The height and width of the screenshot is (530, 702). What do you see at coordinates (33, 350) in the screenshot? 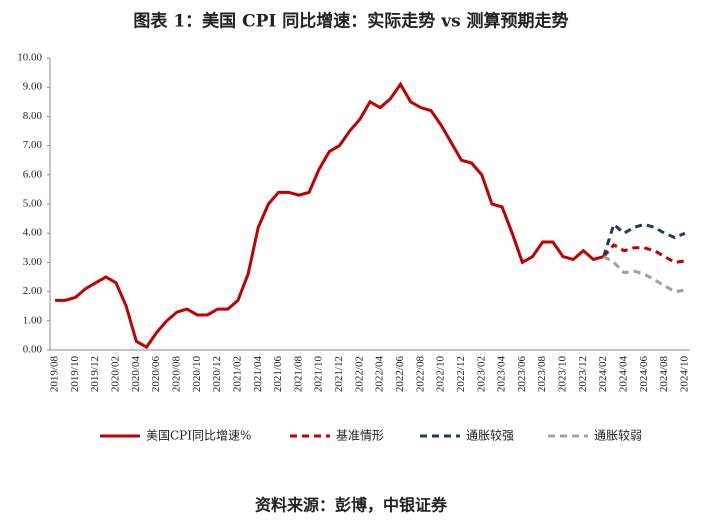
I see `y-tick-label: 0.00` at bounding box center [33, 350].